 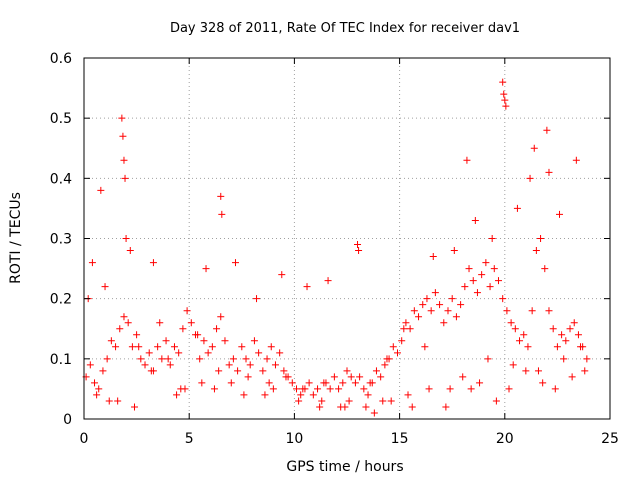 I want to click on y-axis-label: ROTI / TECUs, so click(x=16, y=238).